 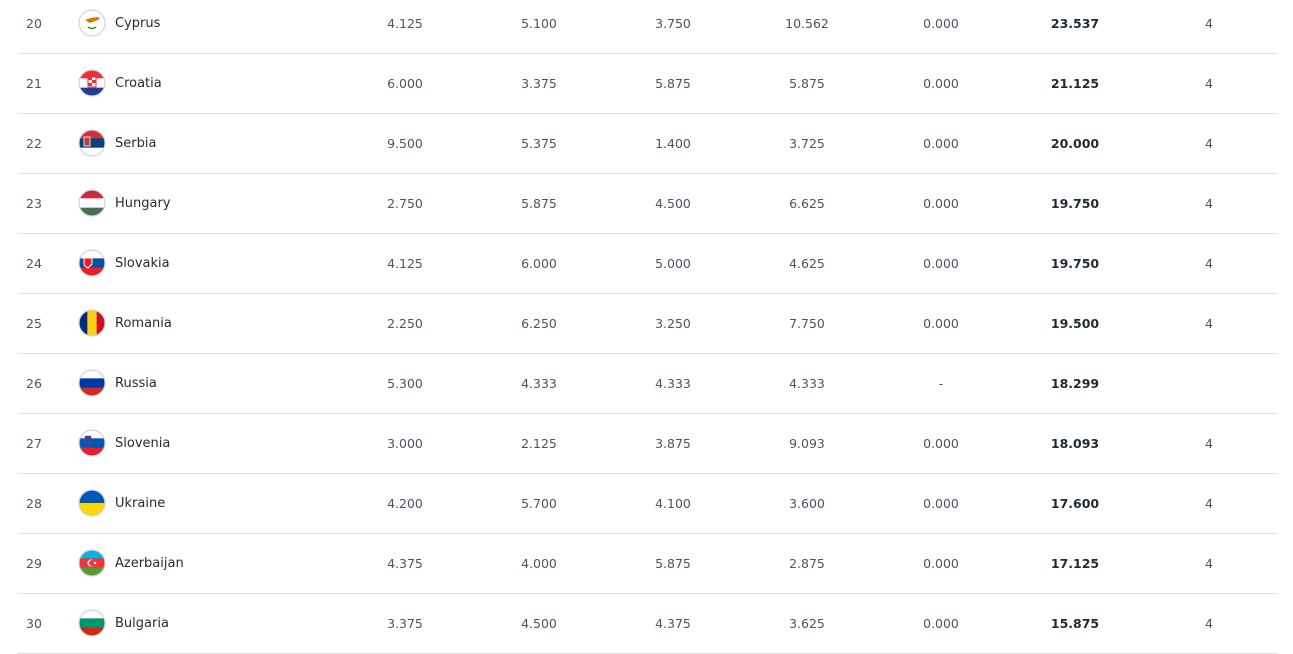 I want to click on score-2: 5.100, so click(x=539, y=23).